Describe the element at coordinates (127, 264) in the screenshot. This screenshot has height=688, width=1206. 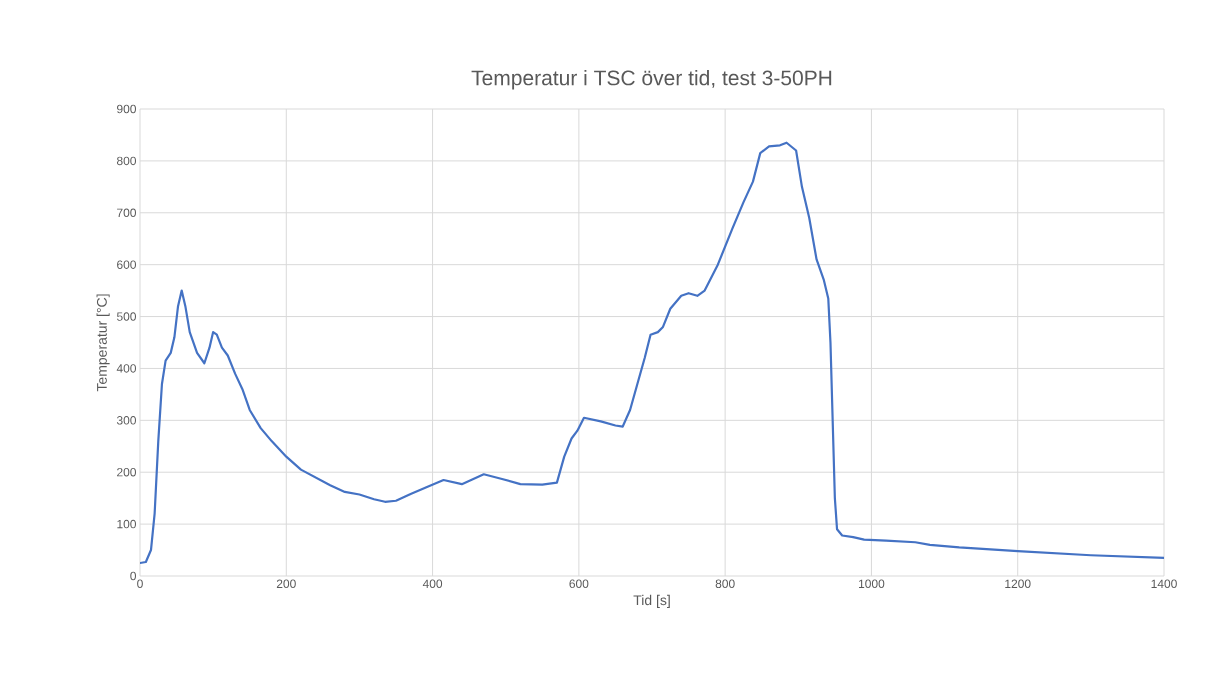
I see `y-tick-label: 600` at that location.